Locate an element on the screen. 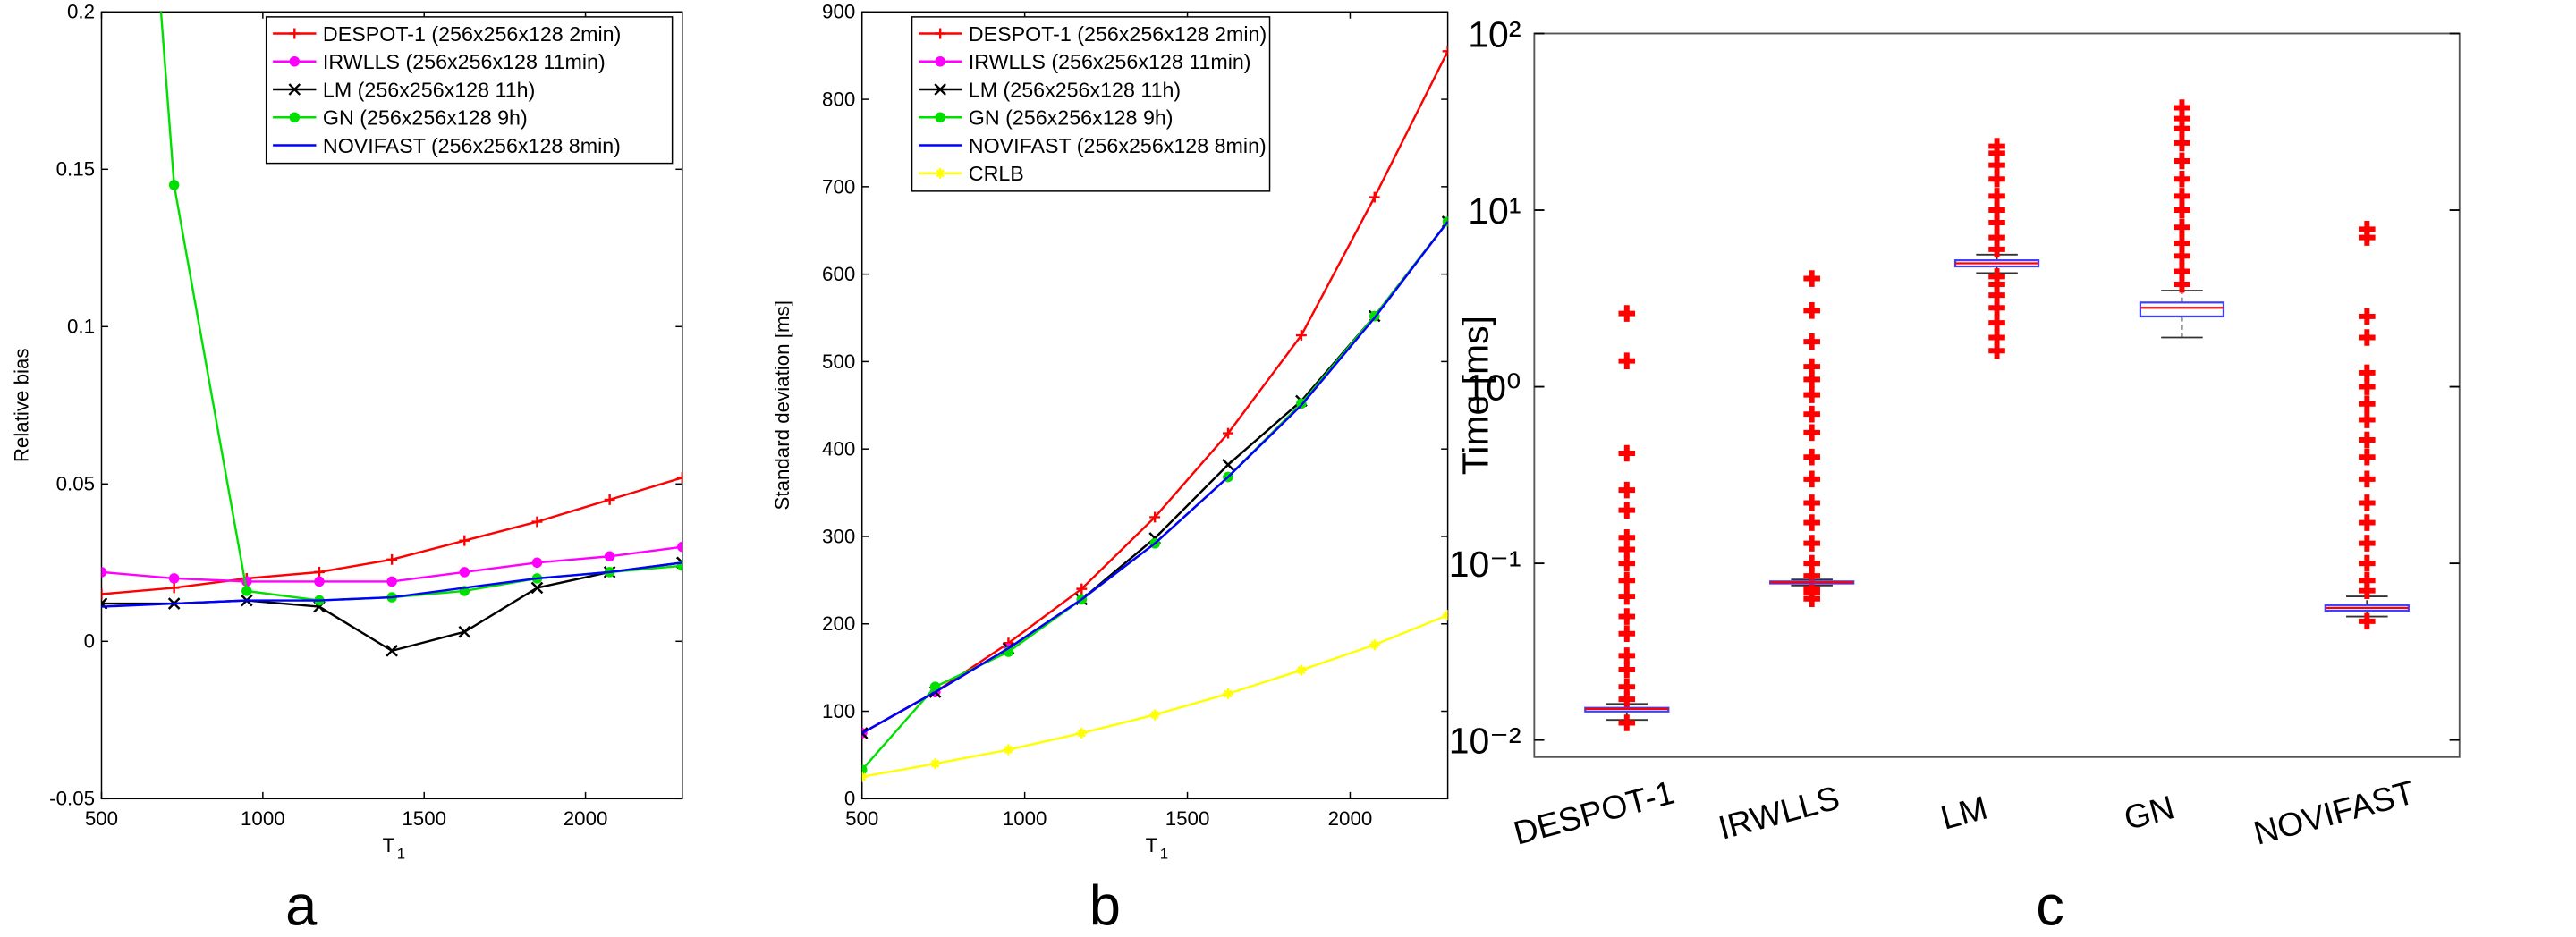  y-tick-label: 400 is located at coordinates (838, 449).